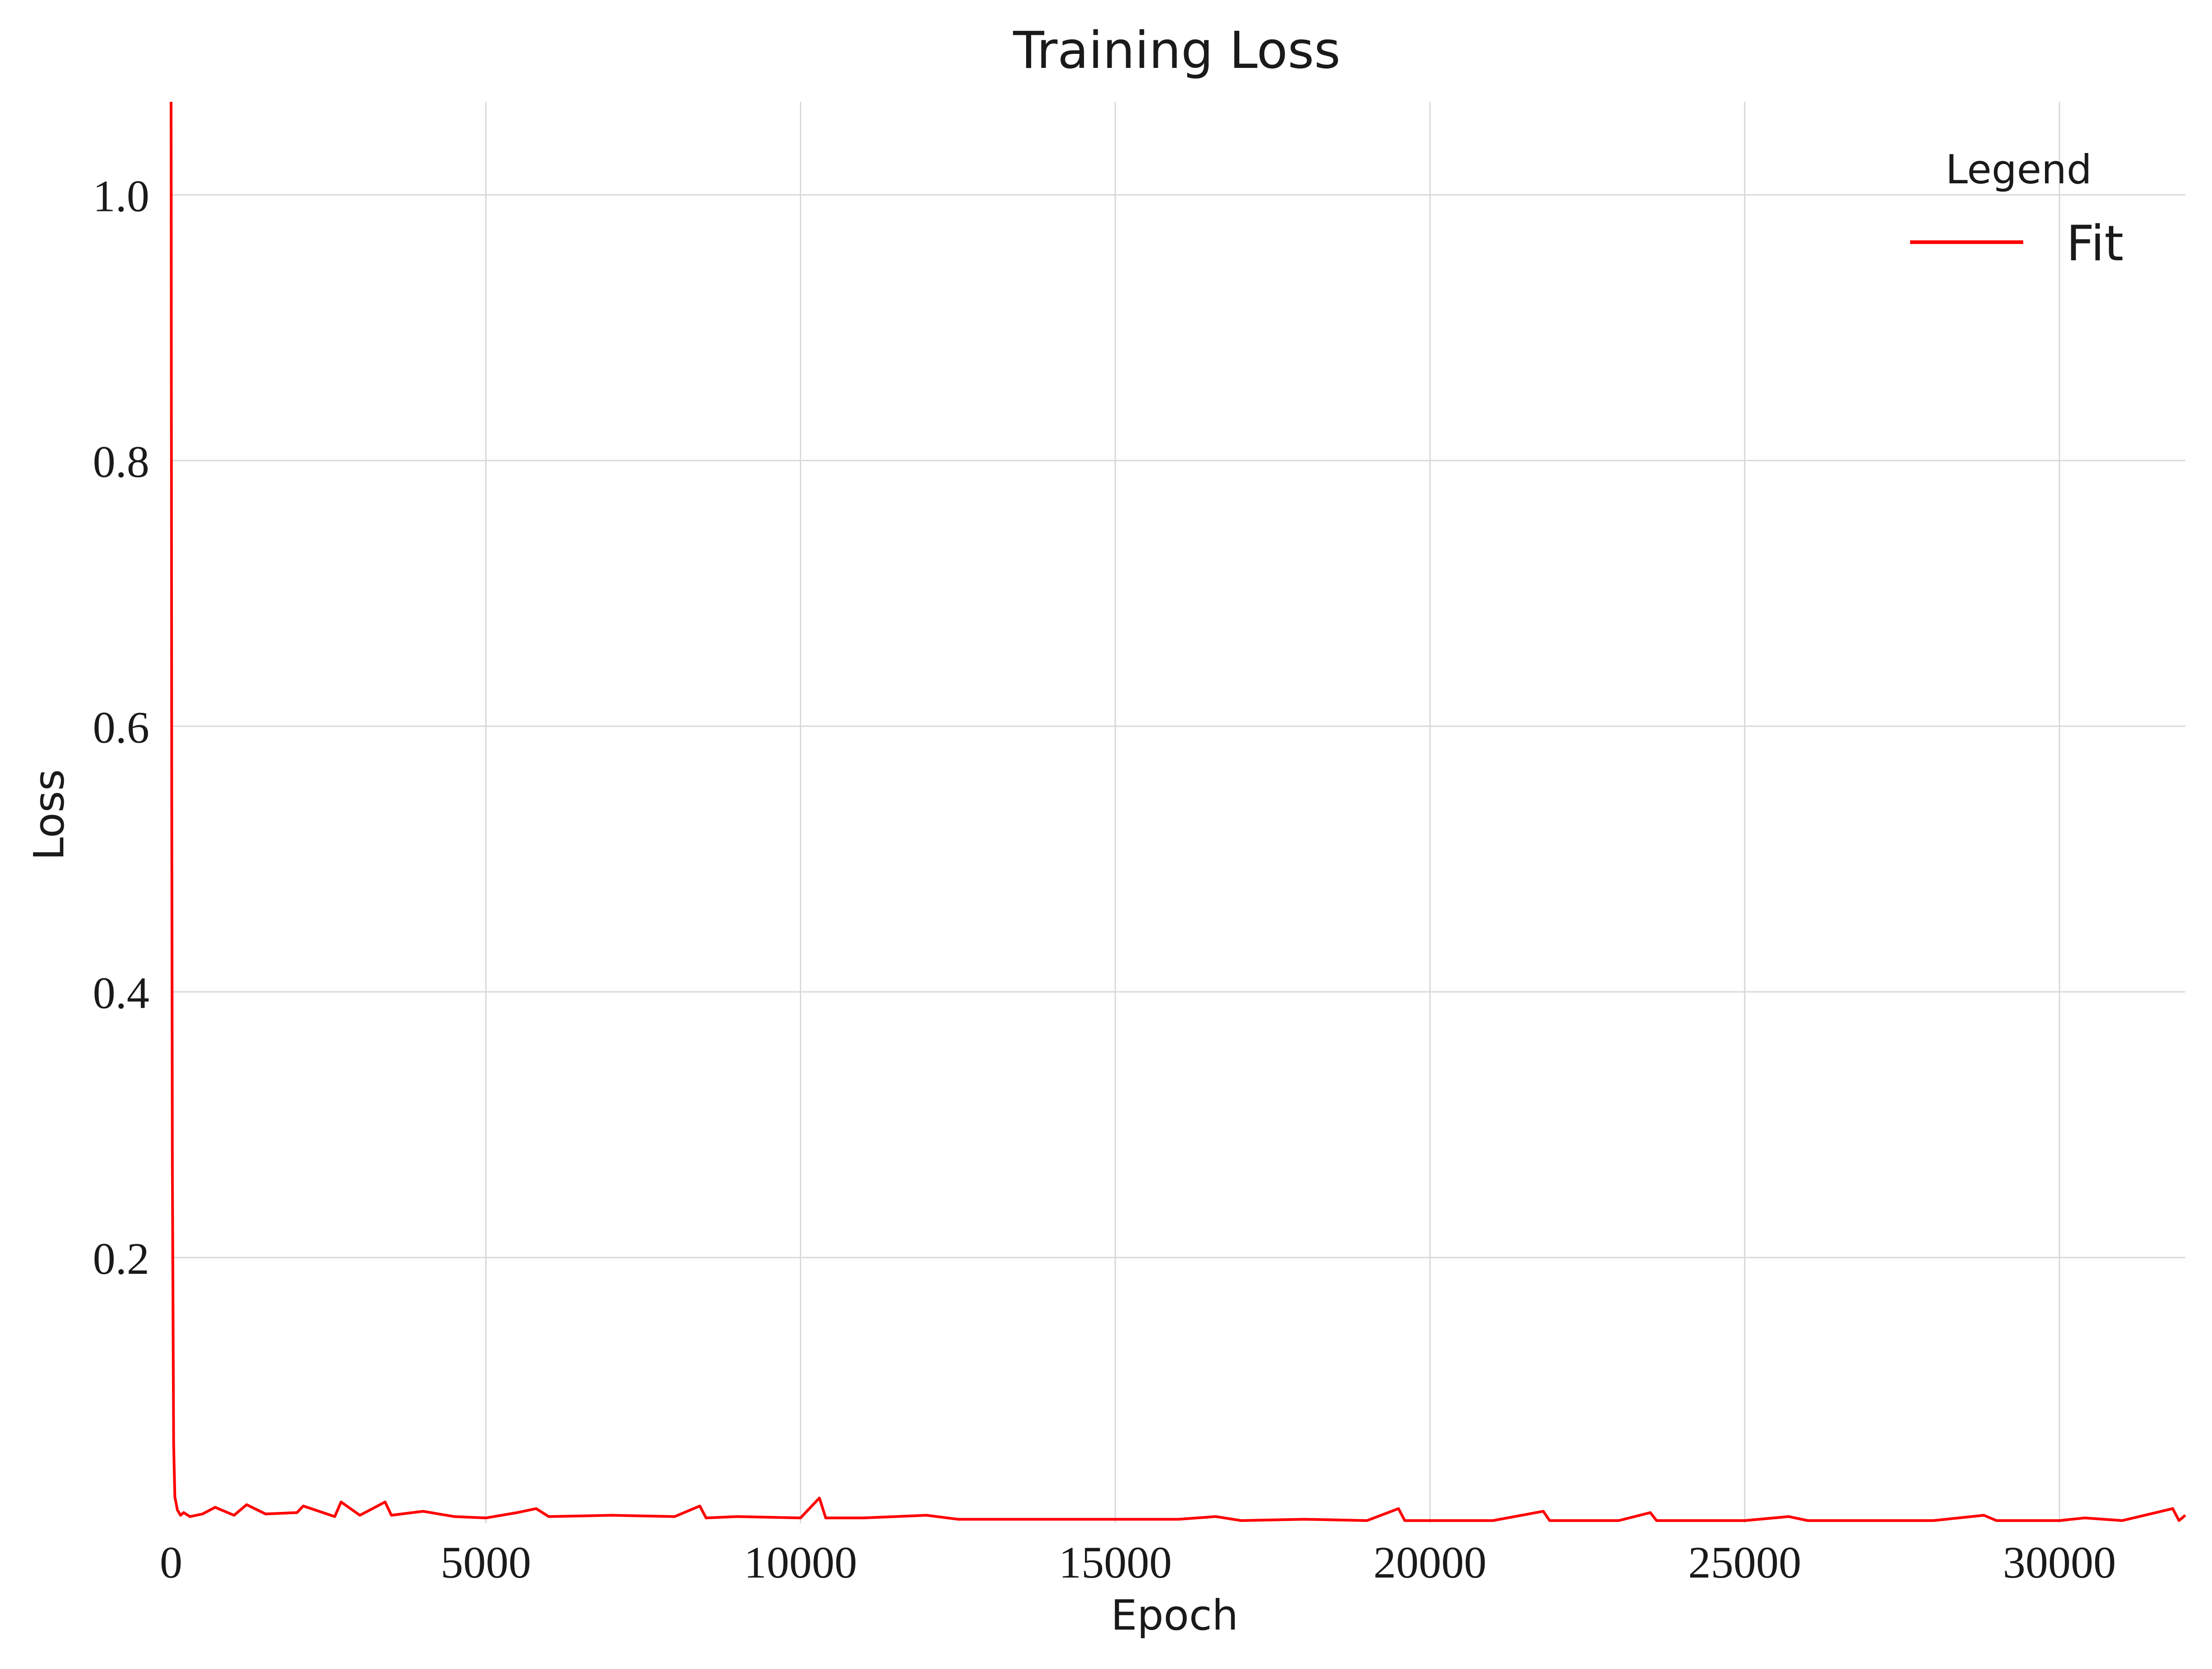 This screenshot has height=1669, width=2212. I want to click on x-tick-label-25000: 25000, so click(1744, 1562).